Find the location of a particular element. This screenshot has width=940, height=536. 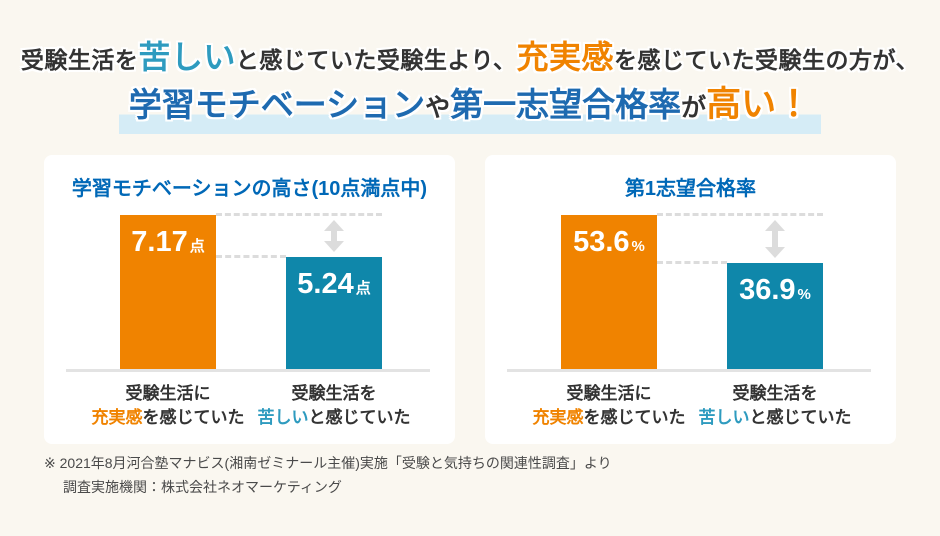

headline-text: を感じていた受験生の方が、 is located at coordinates (767, 60).